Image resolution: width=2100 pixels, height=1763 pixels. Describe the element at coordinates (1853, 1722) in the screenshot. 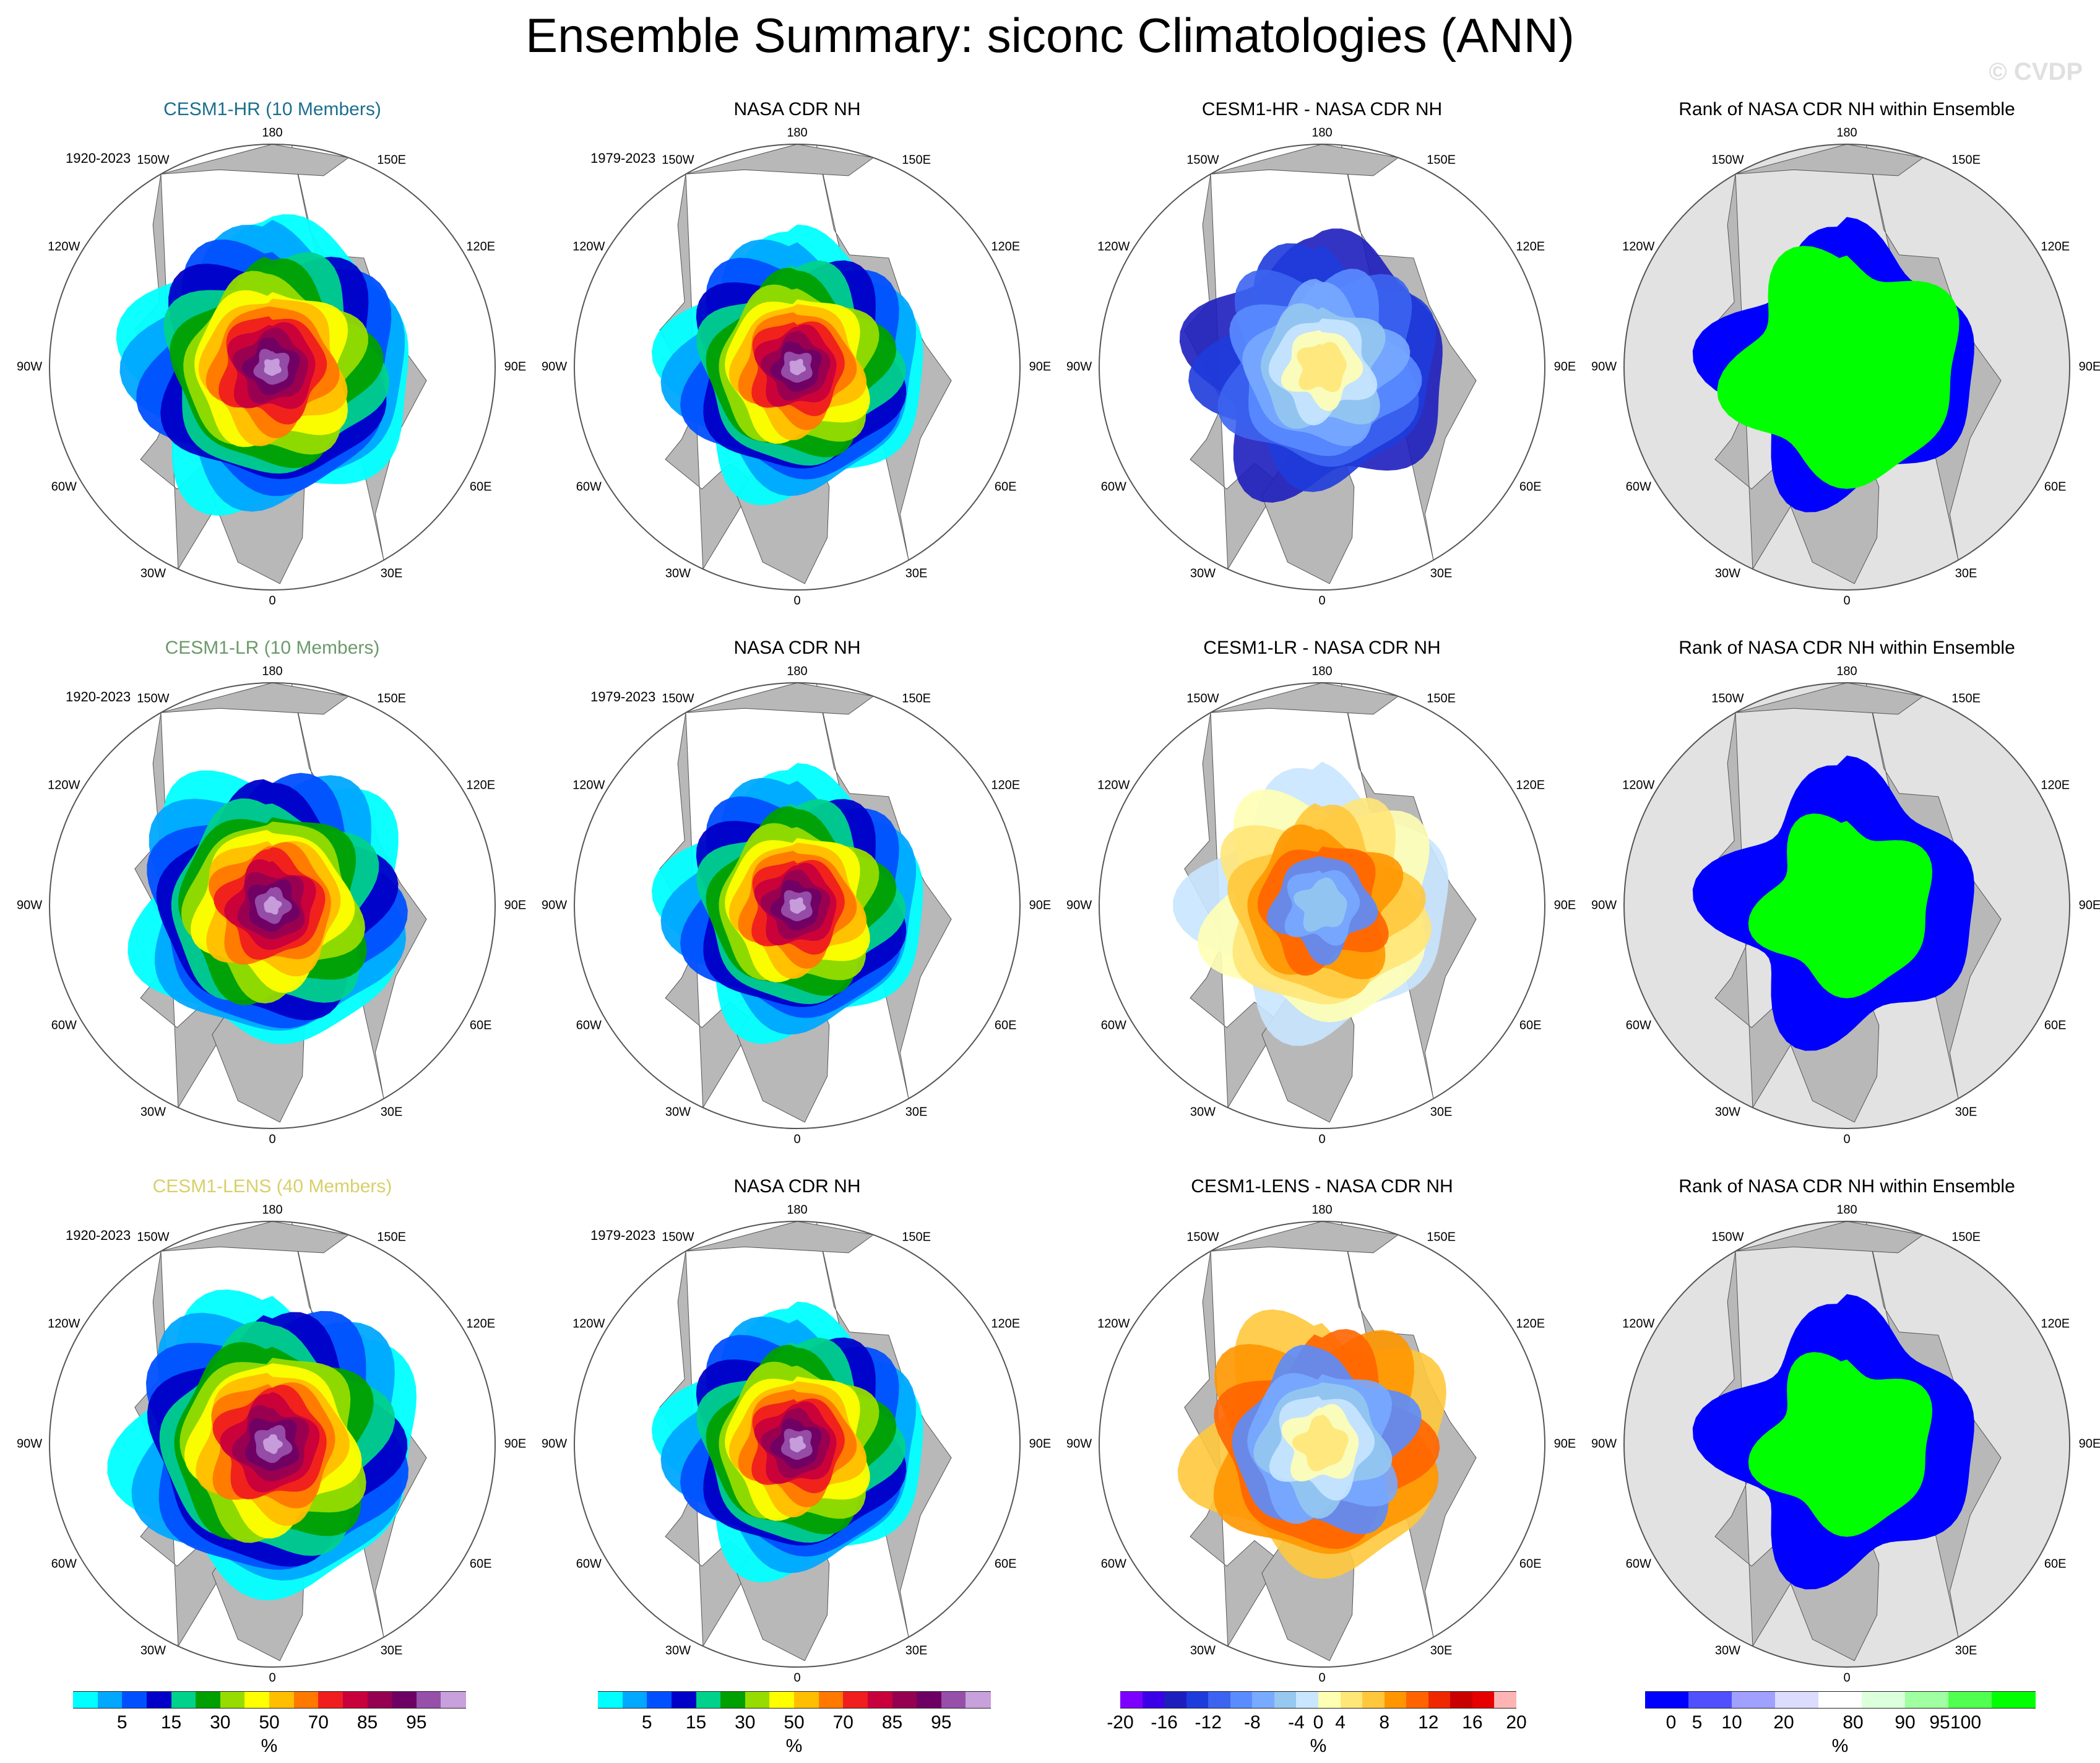

I see `colorbar-tick: 80` at that location.